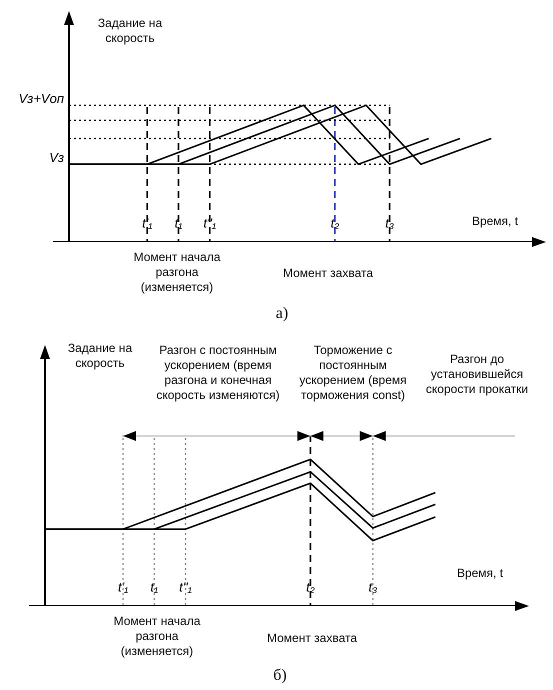 The image size is (553, 690). Describe the element at coordinates (353, 373) in the screenshot. I see `text: Торможение с постоянным ускорением (время торможения const)` at that location.